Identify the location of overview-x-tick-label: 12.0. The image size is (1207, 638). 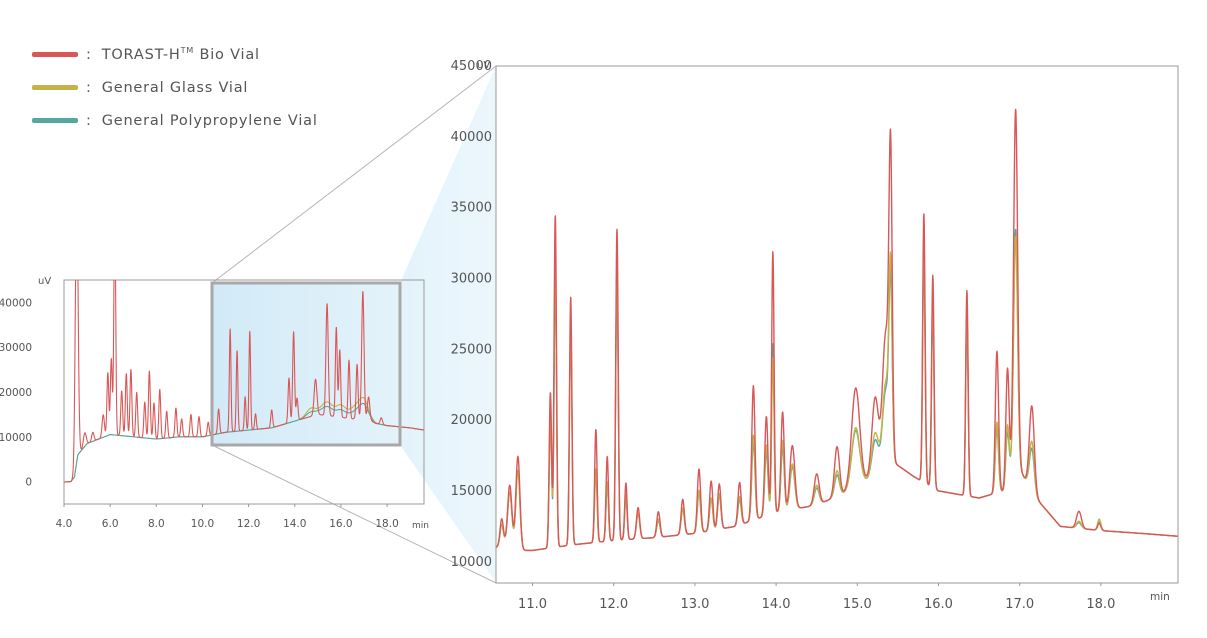
(248, 524).